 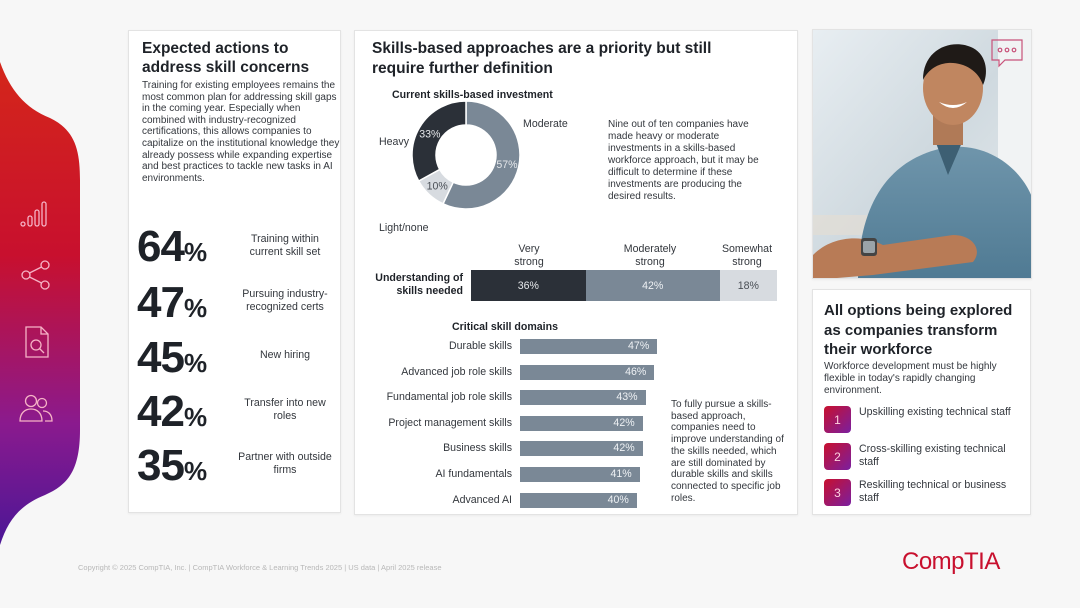 I want to click on domain-label: Advanced AI, so click(x=482, y=499).